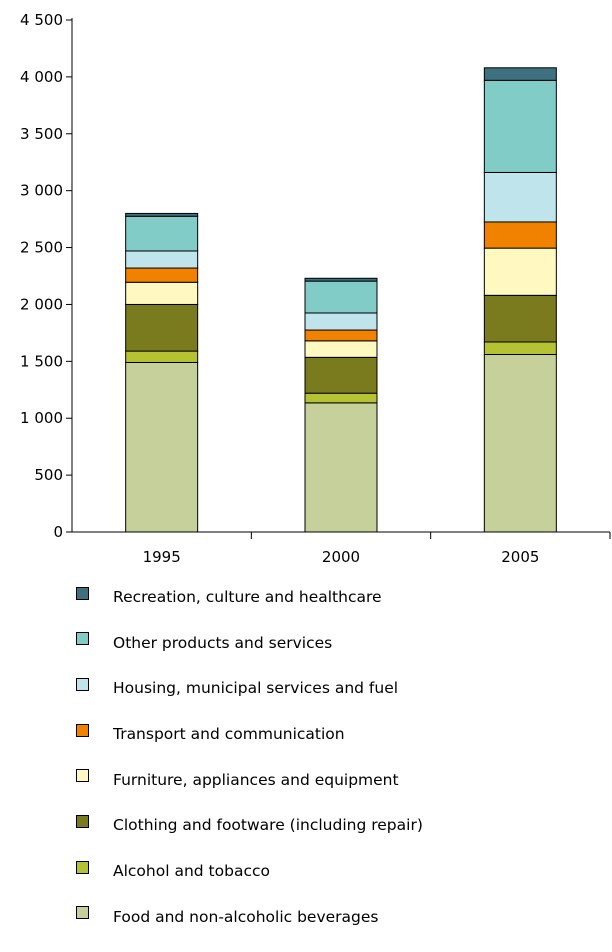 This screenshot has width=612, height=952. Describe the element at coordinates (341, 557) in the screenshot. I see `x-tick-label: 2000` at that location.